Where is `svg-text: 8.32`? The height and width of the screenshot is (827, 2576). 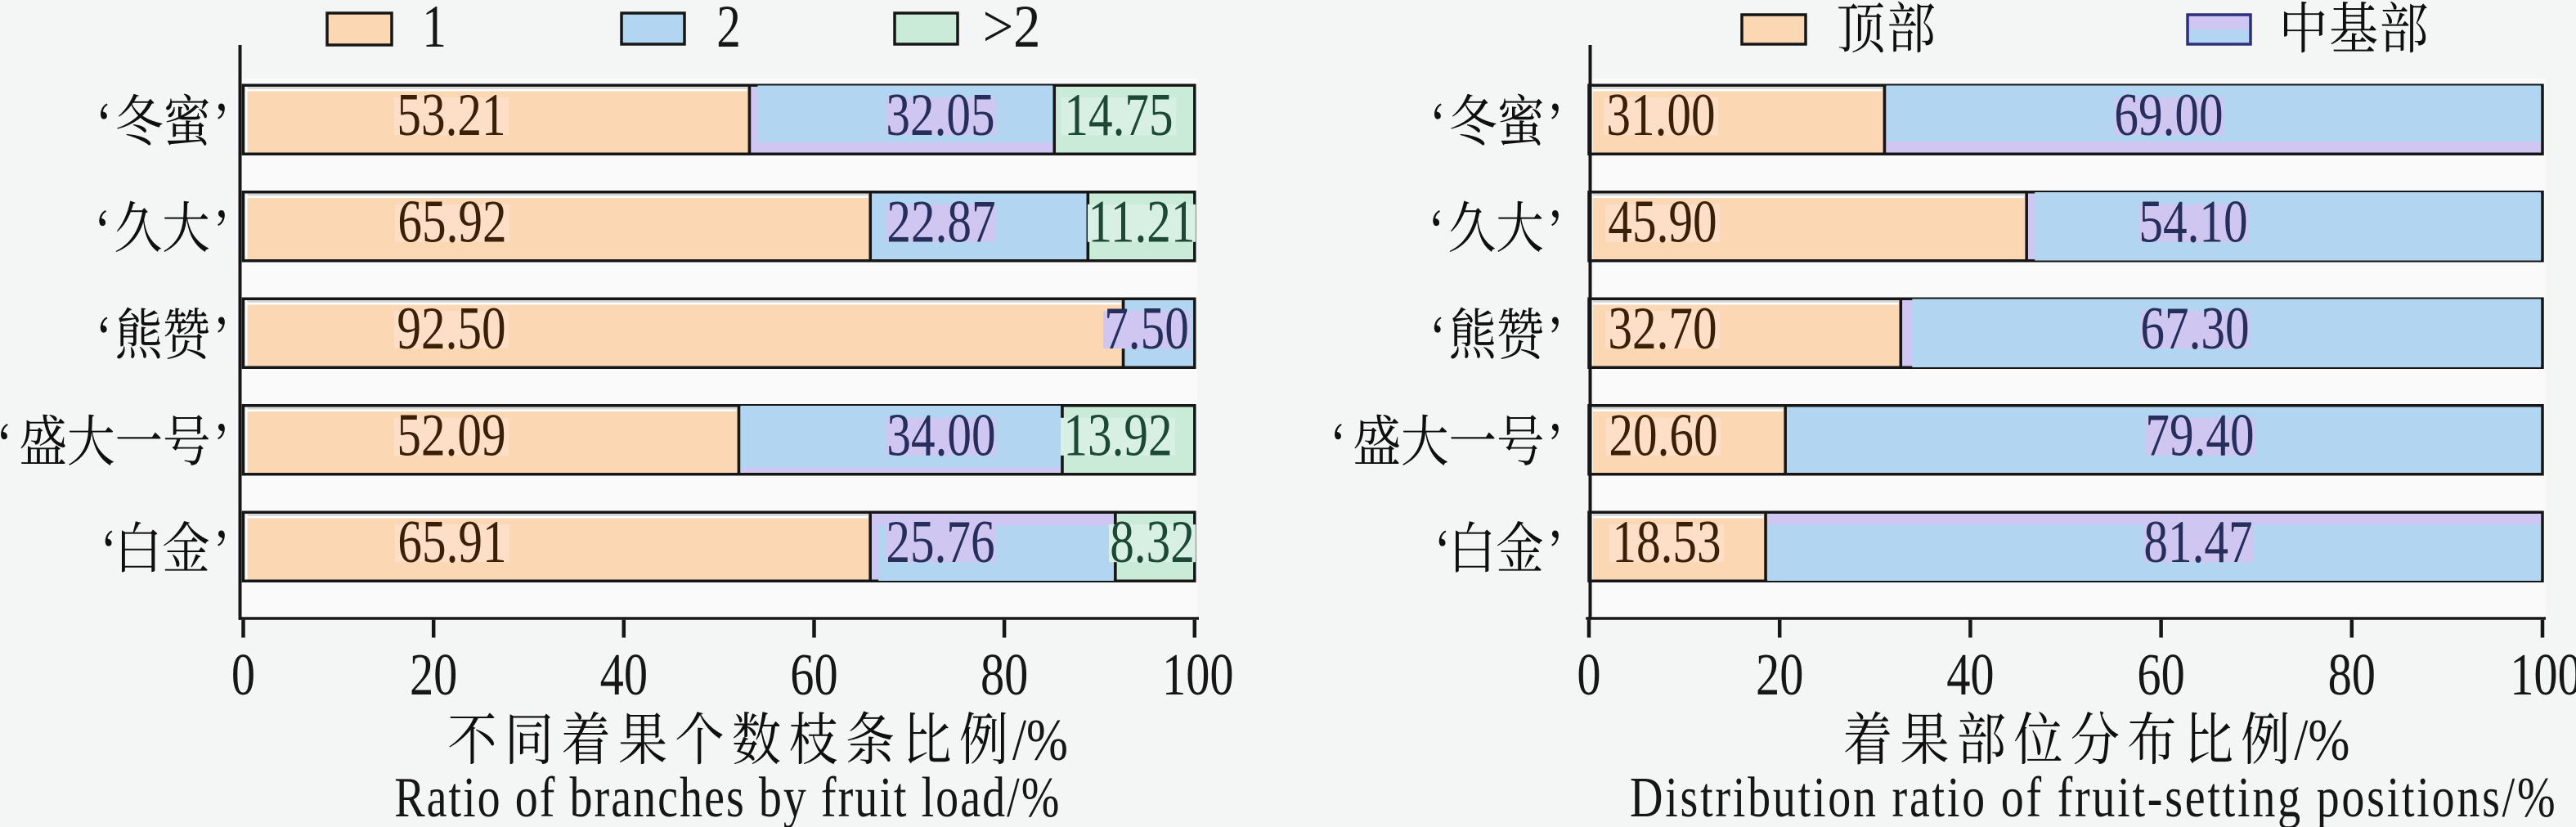 svg-text: 8.32 is located at coordinates (1152, 542).